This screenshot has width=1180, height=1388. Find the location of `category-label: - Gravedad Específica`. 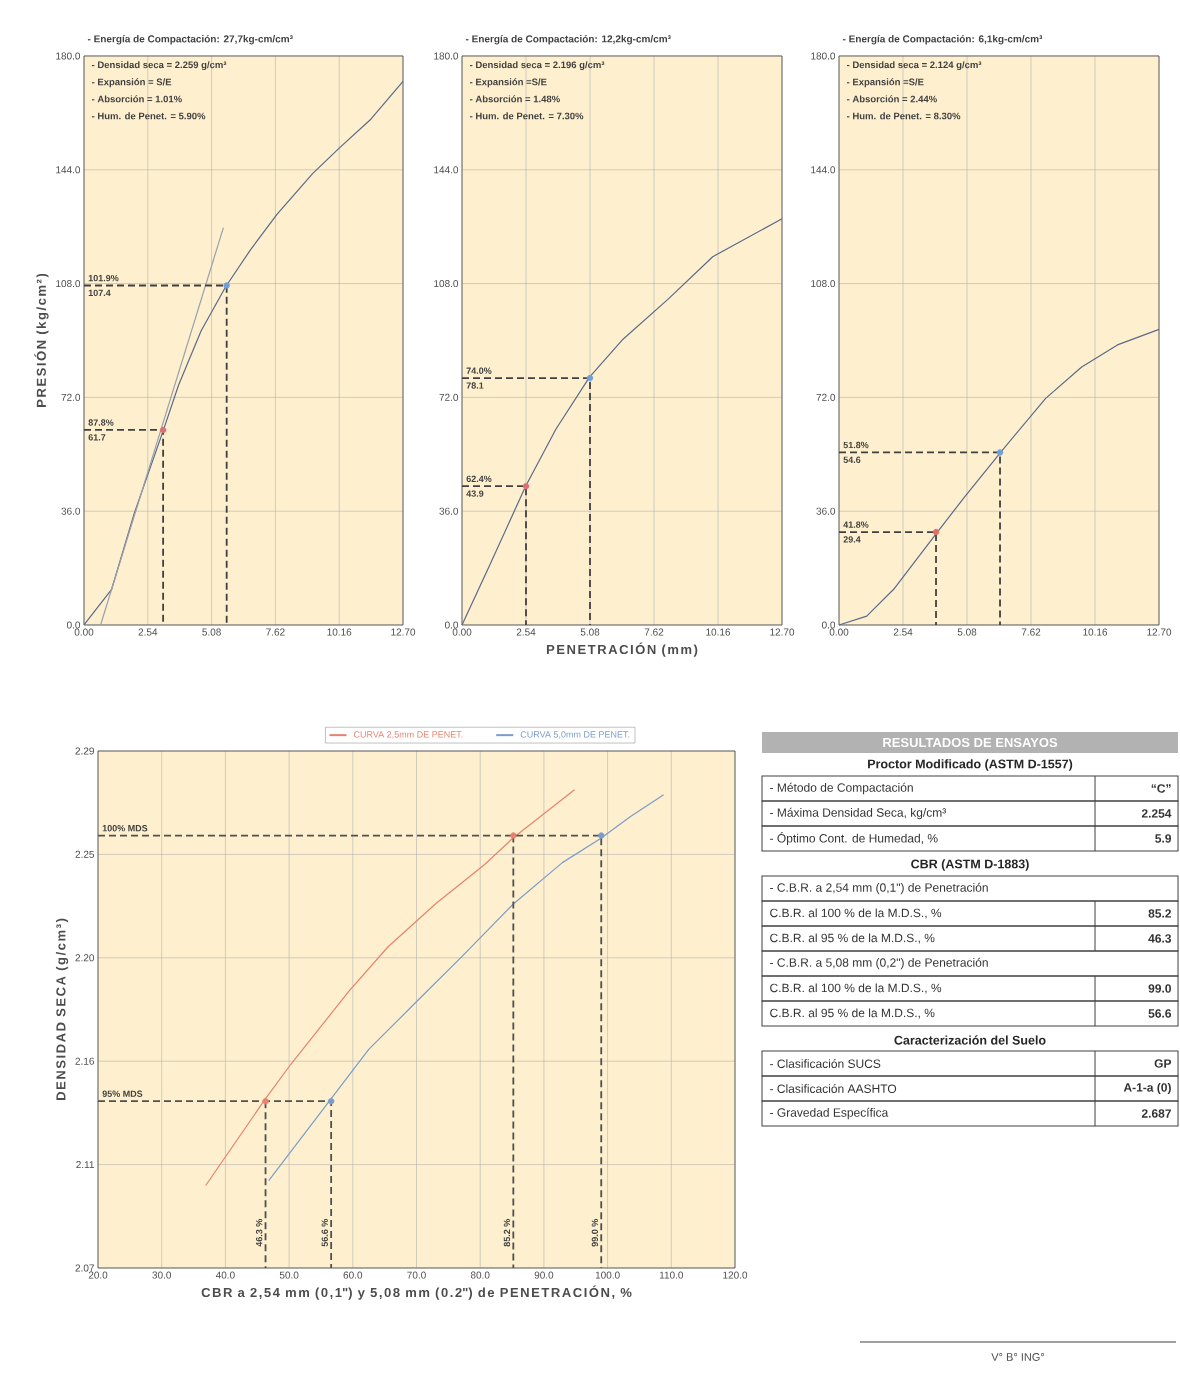

category-label: - Gravedad Específica is located at coordinates (829, 1113).